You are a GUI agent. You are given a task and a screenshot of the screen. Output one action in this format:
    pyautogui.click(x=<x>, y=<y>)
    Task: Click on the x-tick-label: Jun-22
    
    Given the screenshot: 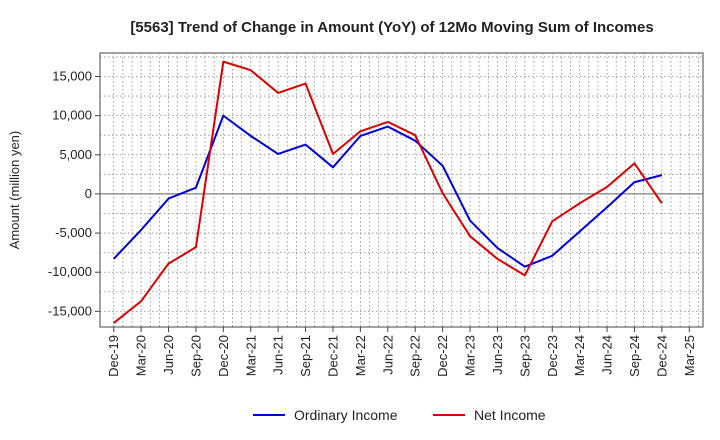 What is the action you would take?
    pyautogui.click(x=387, y=355)
    